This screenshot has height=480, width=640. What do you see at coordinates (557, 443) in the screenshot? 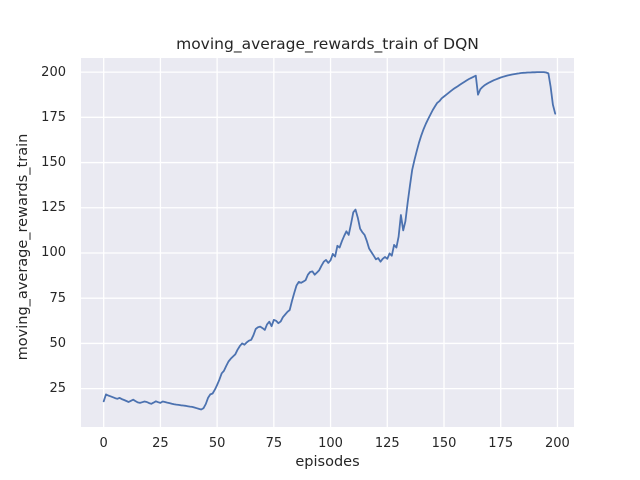
I see `x-tick-label: 200` at bounding box center [557, 443].